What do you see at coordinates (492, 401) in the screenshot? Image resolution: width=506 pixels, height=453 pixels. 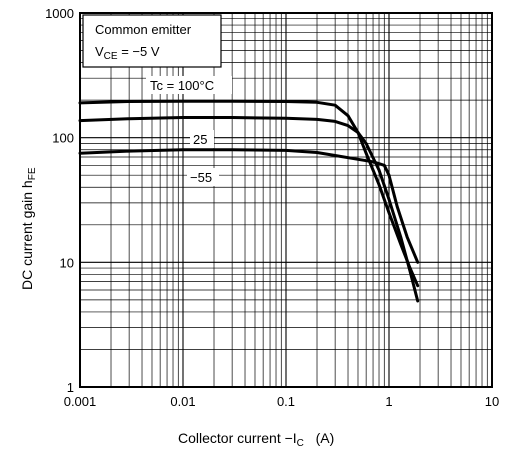 I see `x-tick-label: 10` at bounding box center [492, 401].